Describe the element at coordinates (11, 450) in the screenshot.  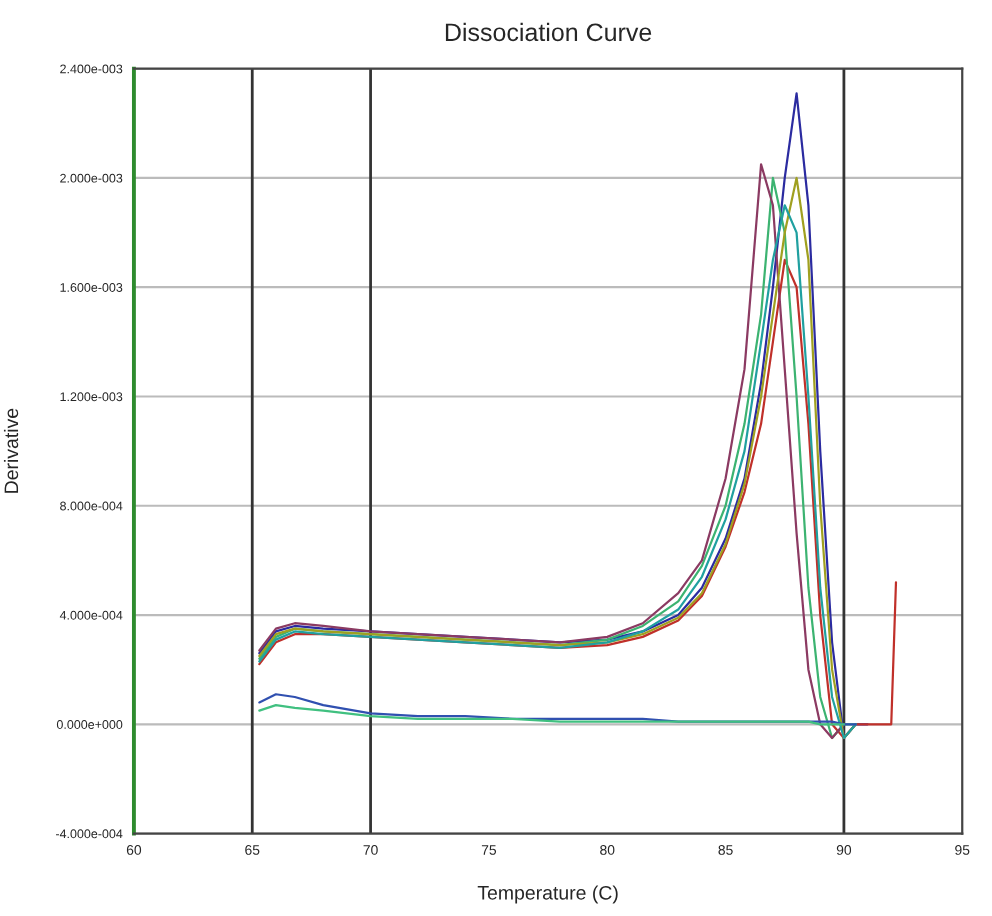
I see `y-axis-title: Derivative` at that location.